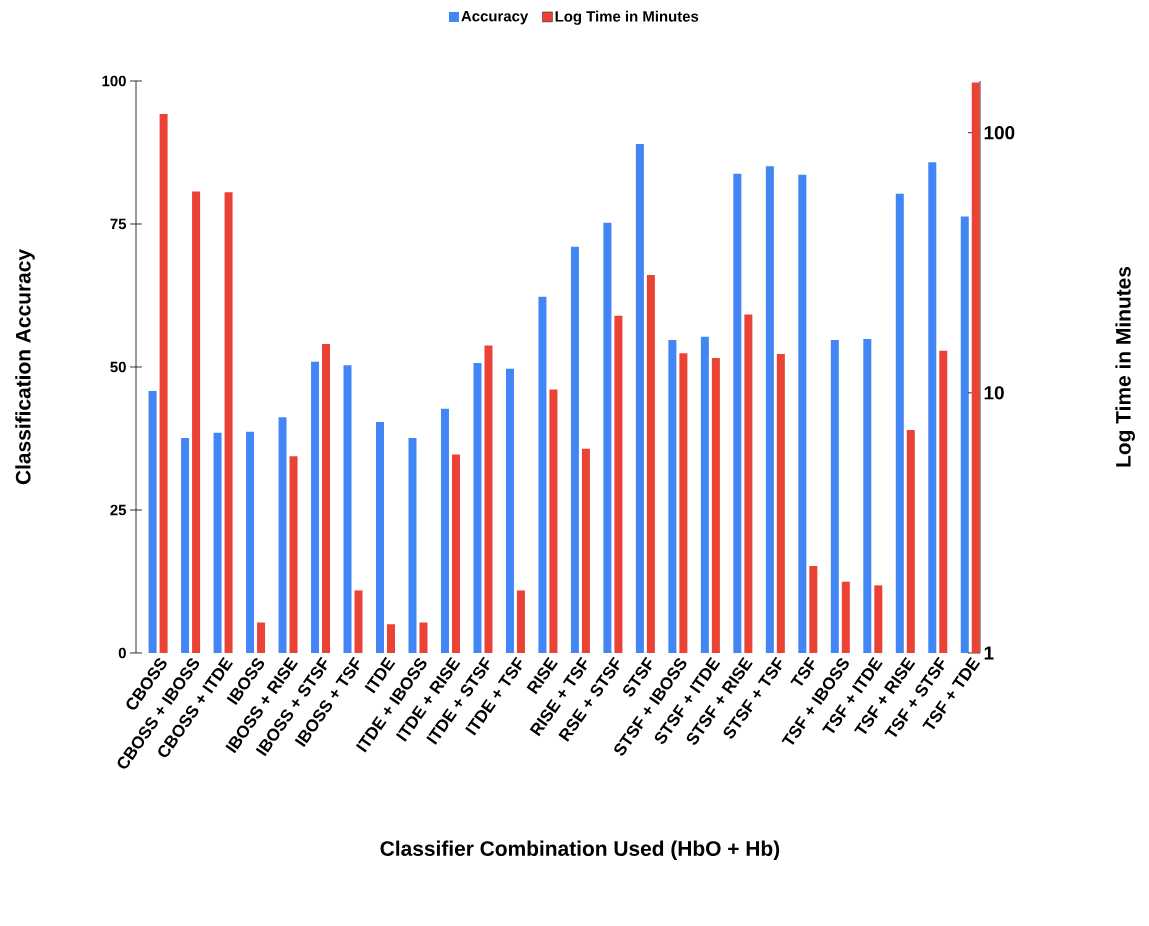 The height and width of the screenshot is (926, 1149). What do you see at coordinates (25, 367) in the screenshot?
I see `y-axis-title: Classification Accuracy` at bounding box center [25, 367].